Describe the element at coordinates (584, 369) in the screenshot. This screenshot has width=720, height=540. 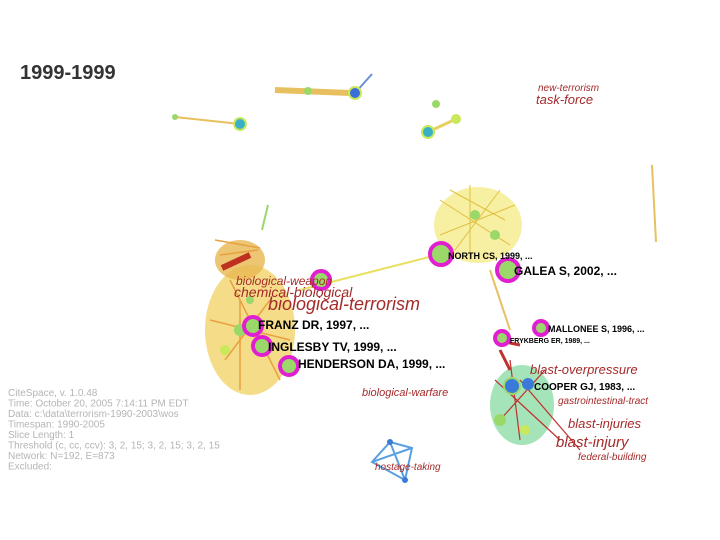
I see `cluster-label: blast-overpressure` at that location.